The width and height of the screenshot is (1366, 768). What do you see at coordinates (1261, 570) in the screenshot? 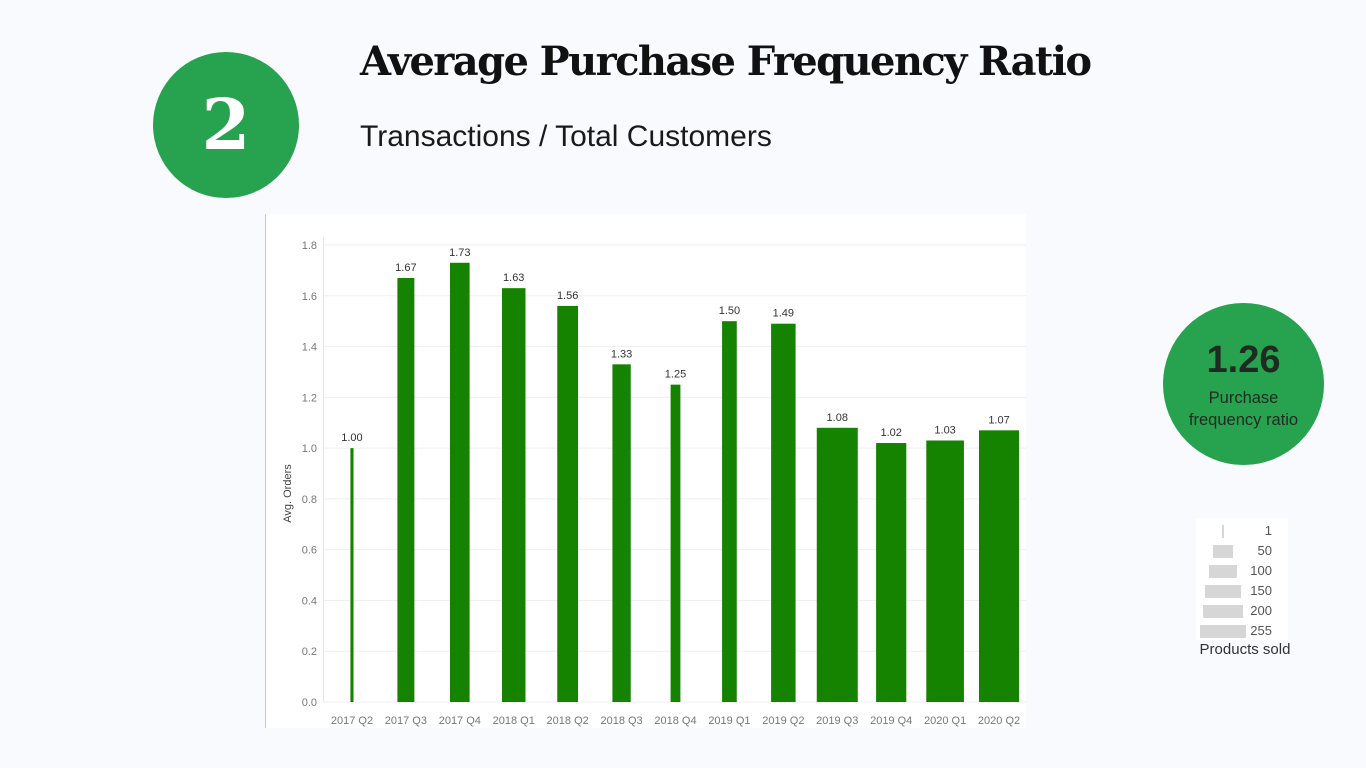
I see `size-legend-value: 100` at bounding box center [1261, 570].